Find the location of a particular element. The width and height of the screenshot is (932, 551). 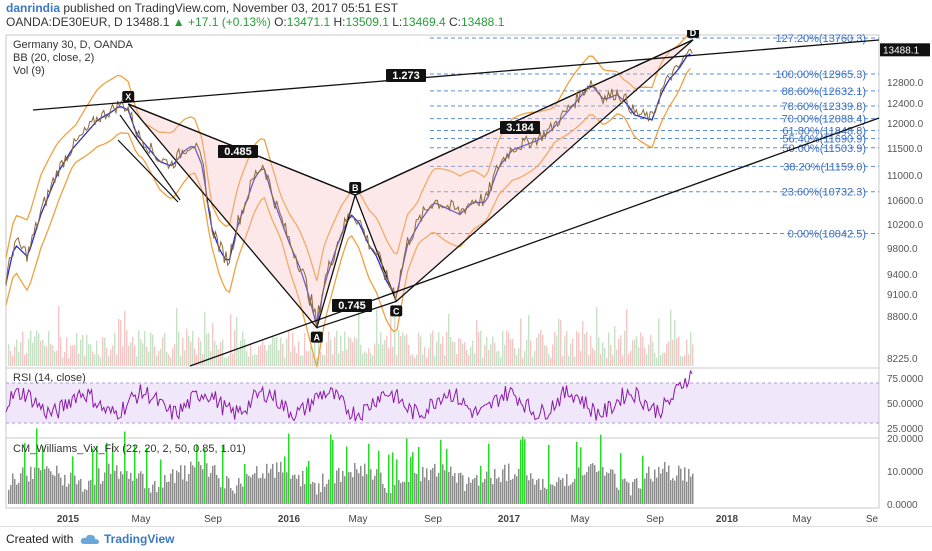

rsi-band is located at coordinates (442, 403).